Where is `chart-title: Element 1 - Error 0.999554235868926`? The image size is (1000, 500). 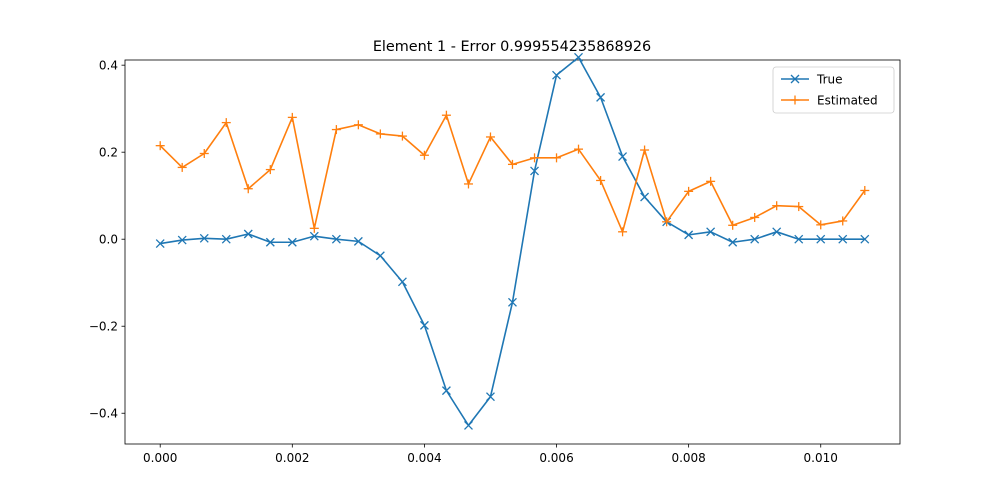 chart-title: Element 1 - Error 0.999554235868926 is located at coordinates (512, 47).